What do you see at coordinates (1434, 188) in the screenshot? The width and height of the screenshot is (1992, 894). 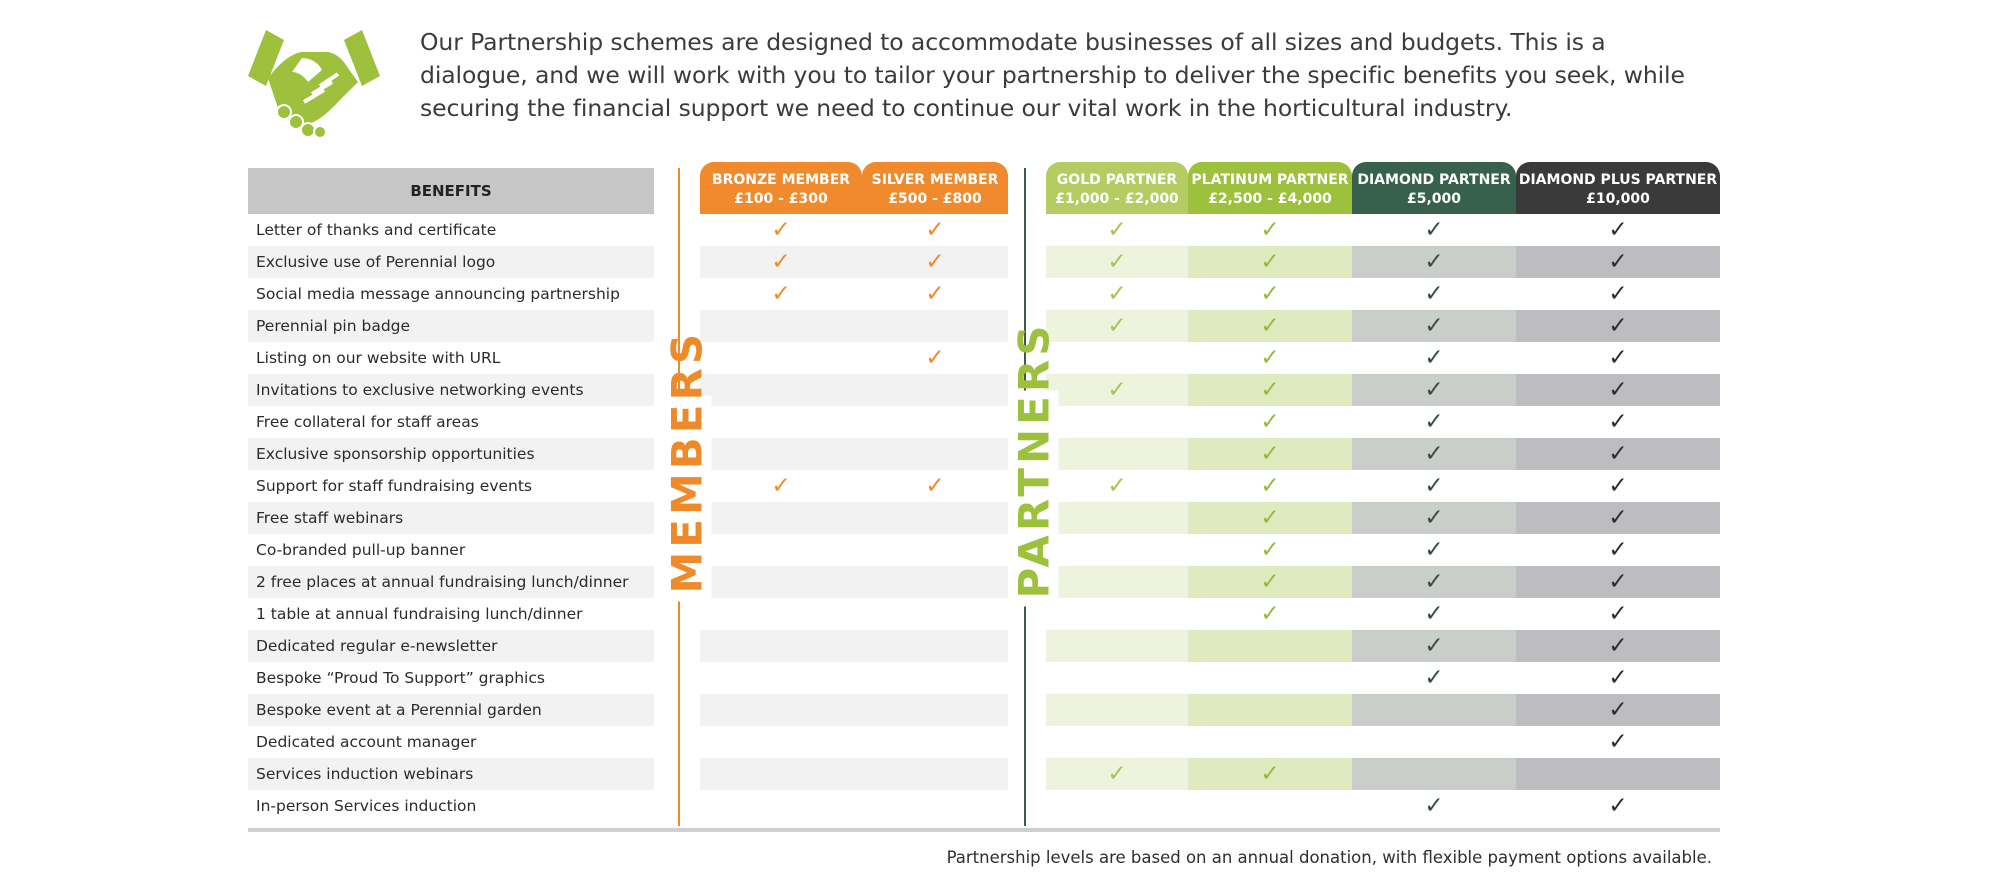 I see `tier-header-diamond: DIAMOND PARTNER £5,000` at bounding box center [1434, 188].